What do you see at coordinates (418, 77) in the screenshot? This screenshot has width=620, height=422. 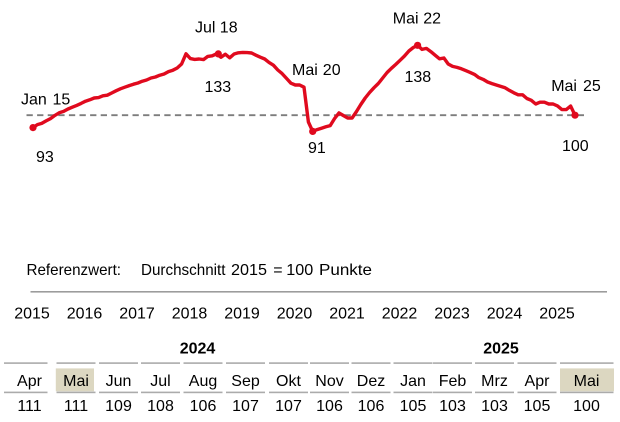 I see `svg-text: 138` at bounding box center [418, 77].